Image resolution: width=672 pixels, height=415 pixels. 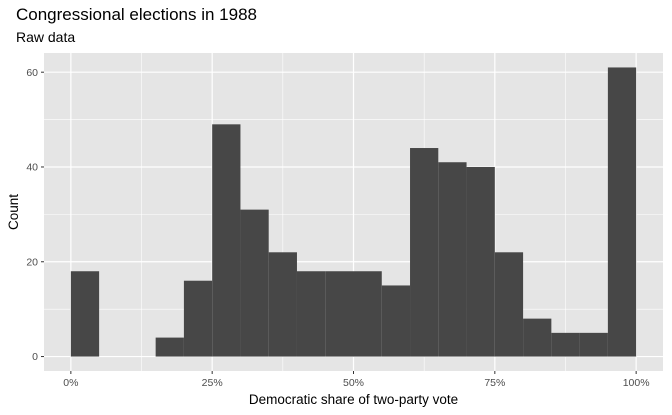 What do you see at coordinates (35, 357) in the screenshot?
I see `y-tick-label: 0` at bounding box center [35, 357].